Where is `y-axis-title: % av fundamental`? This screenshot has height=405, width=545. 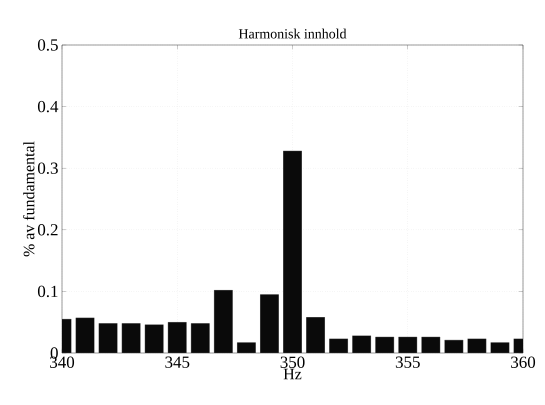 y-axis-title: % av fundamental is located at coordinates (28, 198).